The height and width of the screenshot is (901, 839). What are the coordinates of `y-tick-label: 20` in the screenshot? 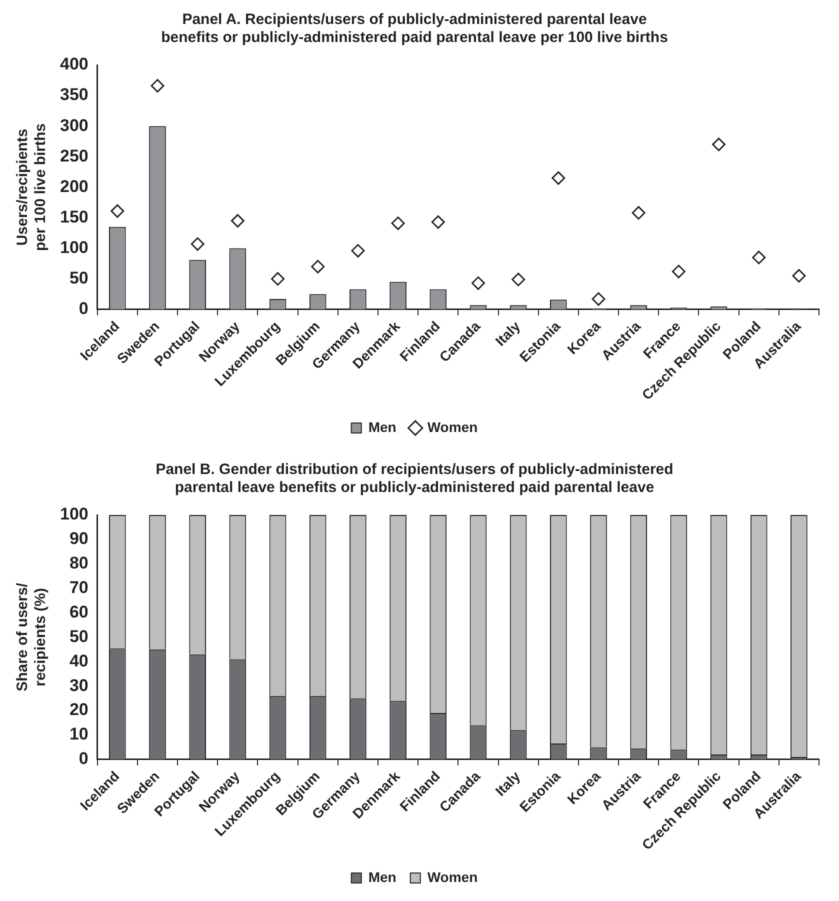 It's located at (78, 710).